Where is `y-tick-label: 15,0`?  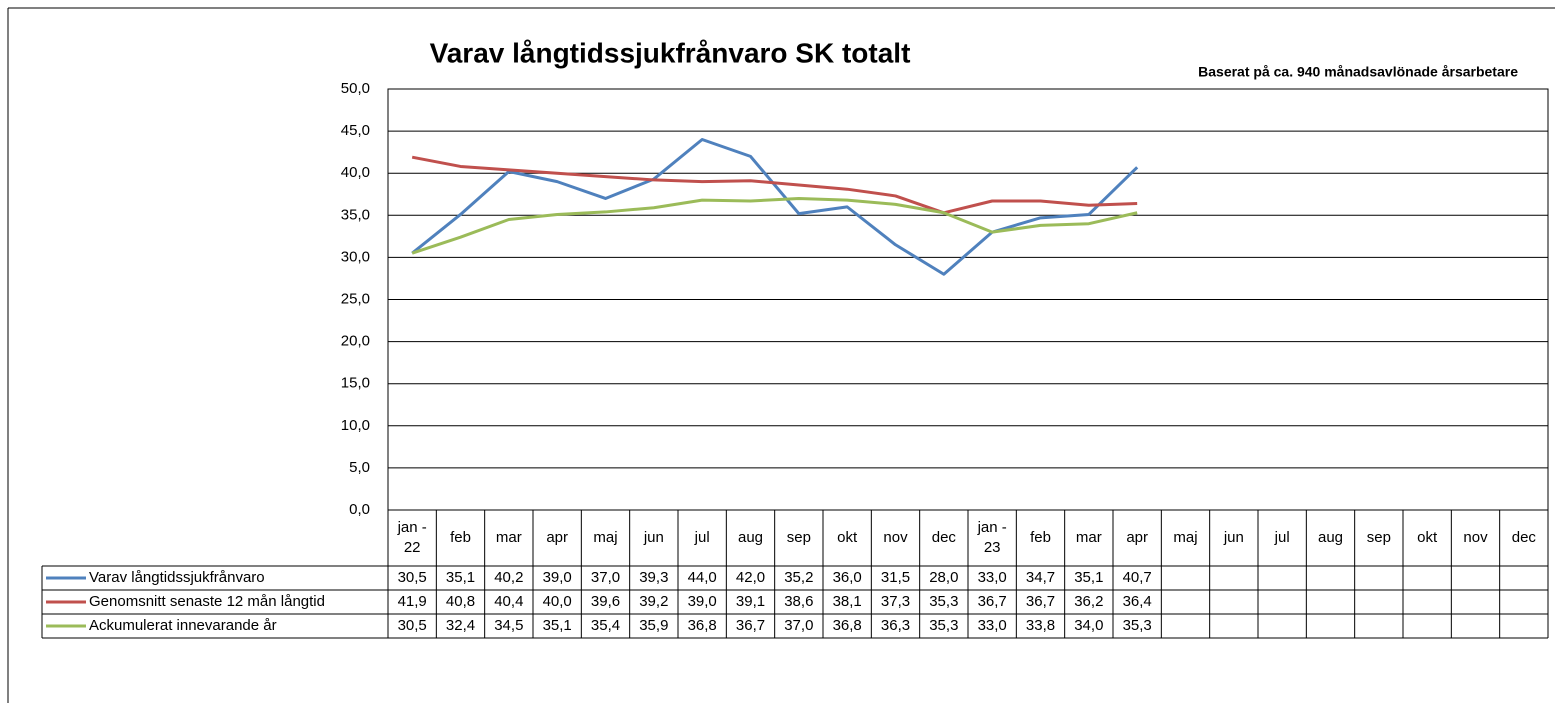 y-tick-label: 15,0 is located at coordinates (355, 383).